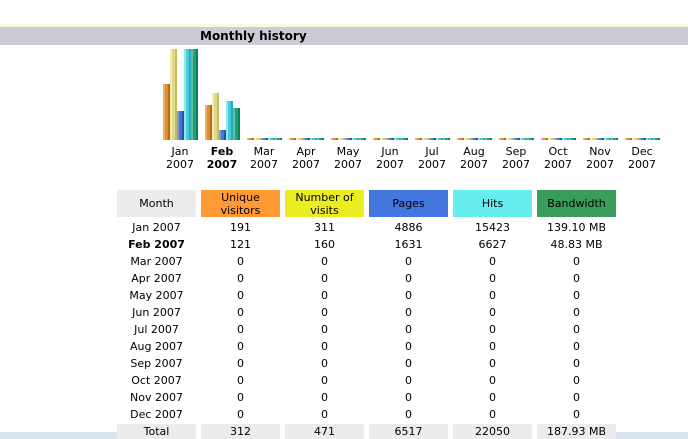 Image resolution: width=688 pixels, height=439 pixels. Describe the element at coordinates (516, 158) in the screenshot. I see `chart-month-label: Sep 2007` at that location.